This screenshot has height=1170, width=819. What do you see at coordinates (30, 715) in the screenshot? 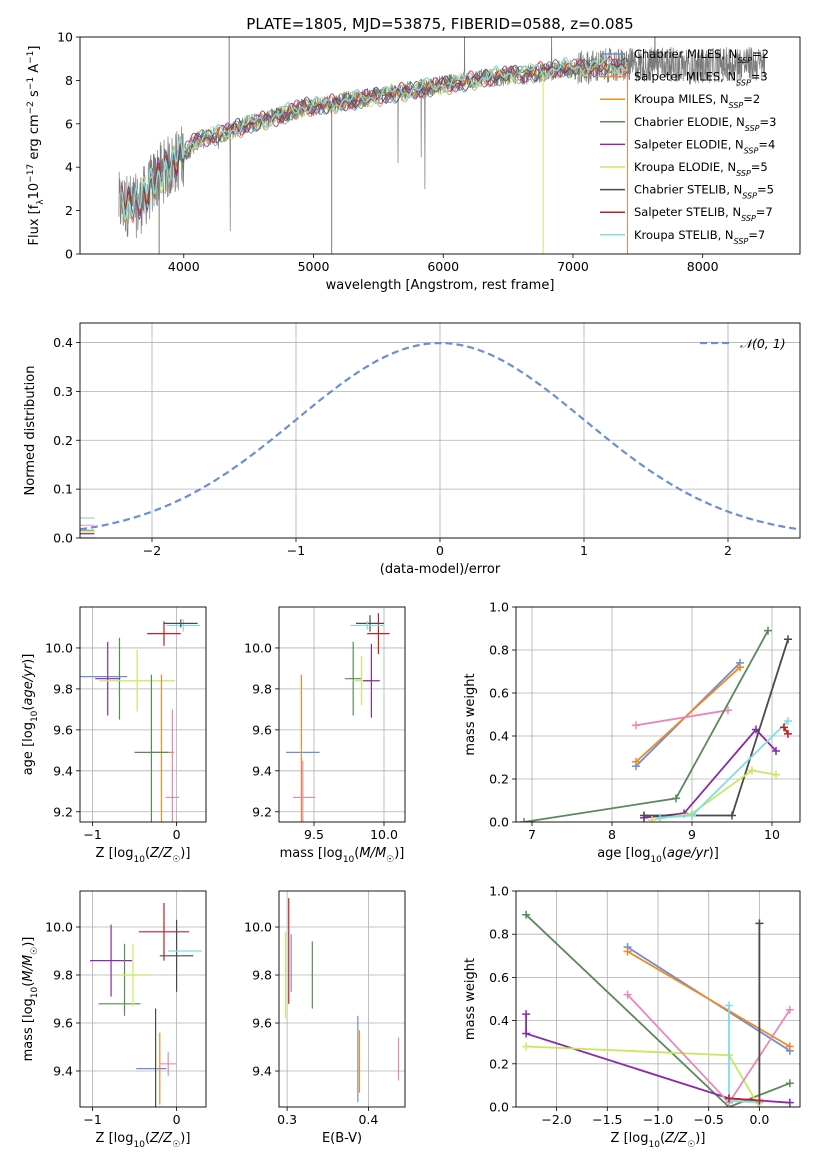
I see `y-axis-label: age [log10(age/yr)]` at bounding box center [30, 715].